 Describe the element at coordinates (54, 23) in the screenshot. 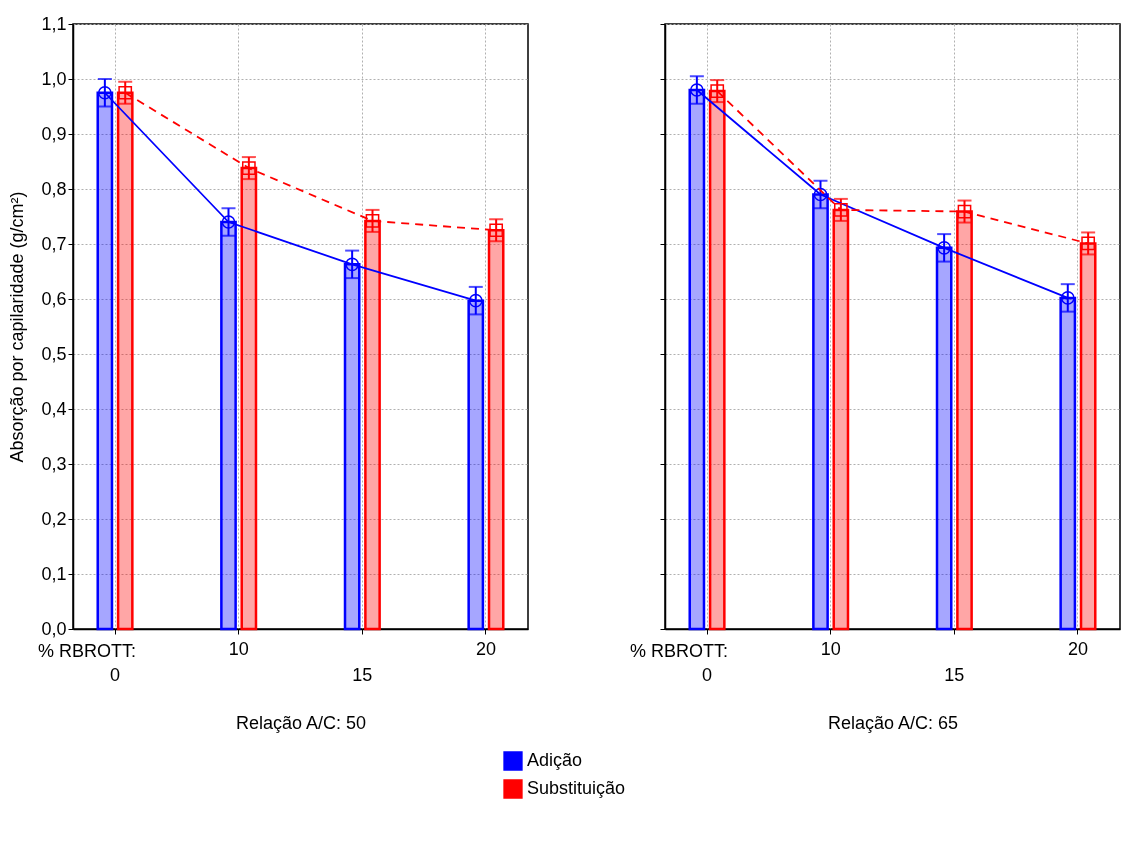

I see `y-tick-label: 1,1` at that location.